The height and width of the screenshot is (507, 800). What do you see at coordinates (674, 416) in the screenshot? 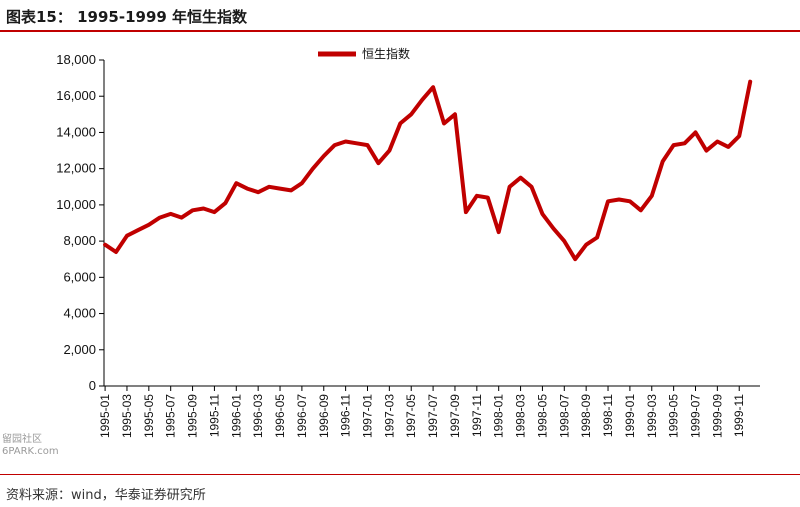
I see `x-tick-label: 1999-05` at bounding box center [674, 416].